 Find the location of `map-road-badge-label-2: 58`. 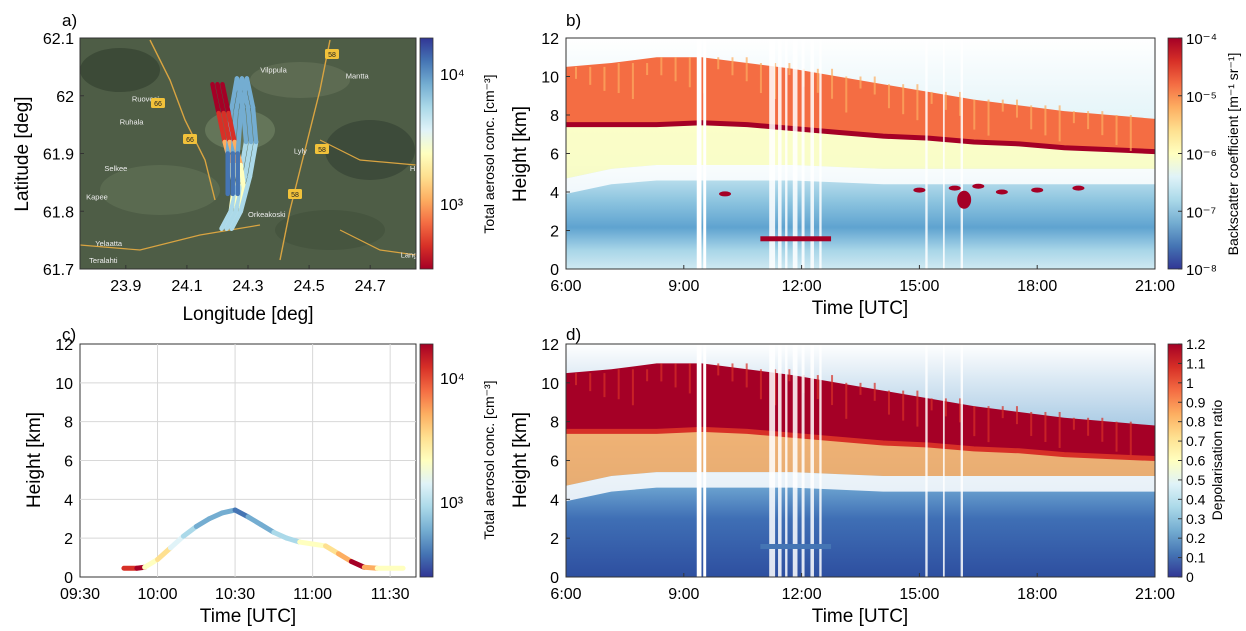

map-road-badge-label-2: 58 is located at coordinates (322, 150).